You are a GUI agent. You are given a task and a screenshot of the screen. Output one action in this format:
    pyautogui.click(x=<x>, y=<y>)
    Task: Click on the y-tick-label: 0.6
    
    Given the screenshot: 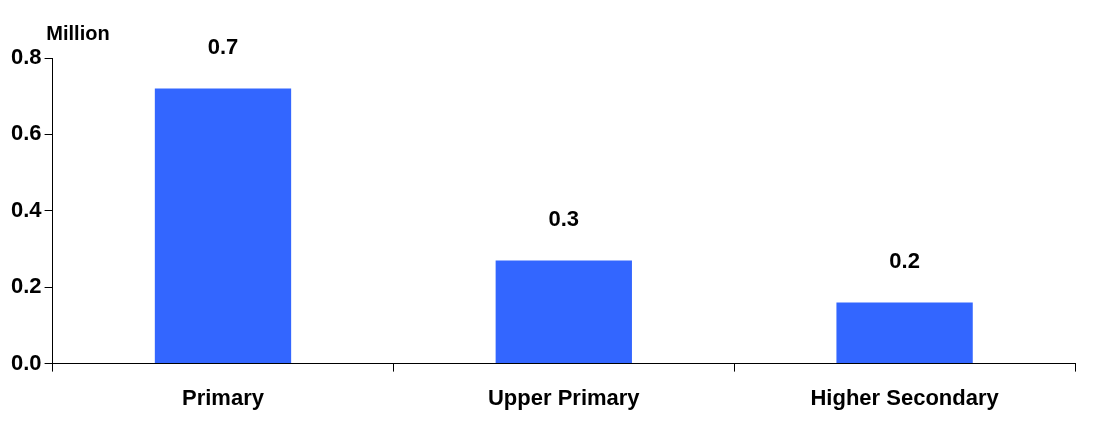 What is the action you would take?
    pyautogui.click(x=26, y=133)
    